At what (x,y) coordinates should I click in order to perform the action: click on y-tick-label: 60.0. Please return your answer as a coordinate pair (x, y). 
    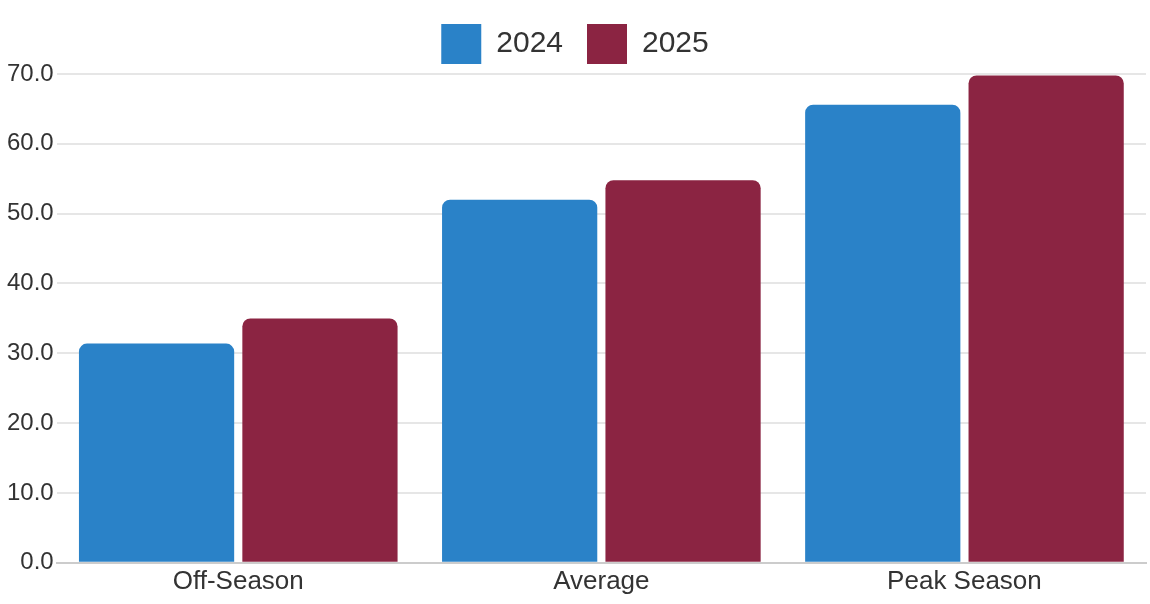
    Looking at the image, I should click on (30, 142).